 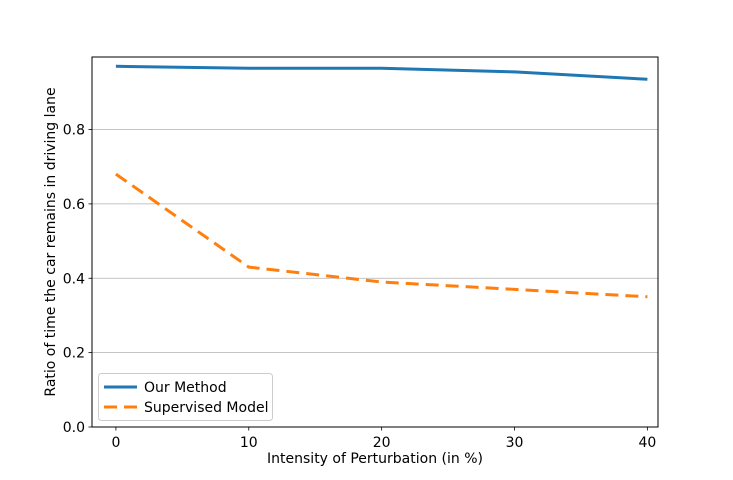 I want to click on x-axis-label: Intensity of Perturbation (in %), so click(x=375, y=459).